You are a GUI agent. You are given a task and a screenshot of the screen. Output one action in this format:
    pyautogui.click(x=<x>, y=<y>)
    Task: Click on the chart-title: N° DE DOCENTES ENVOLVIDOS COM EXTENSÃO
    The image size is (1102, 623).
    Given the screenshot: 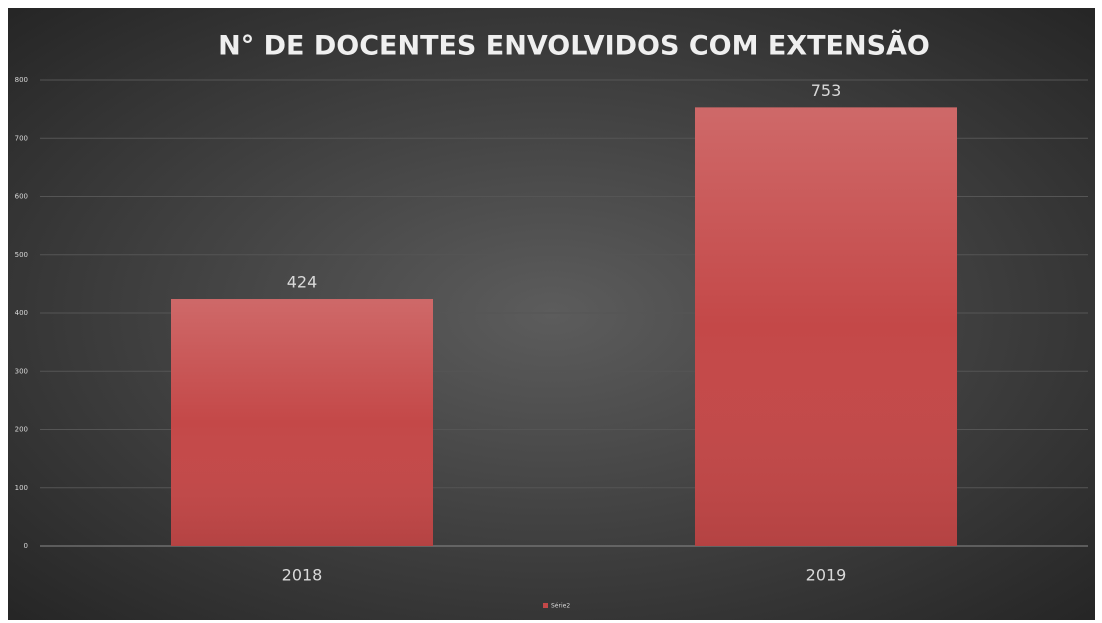 What is the action you would take?
    pyautogui.click(x=574, y=46)
    